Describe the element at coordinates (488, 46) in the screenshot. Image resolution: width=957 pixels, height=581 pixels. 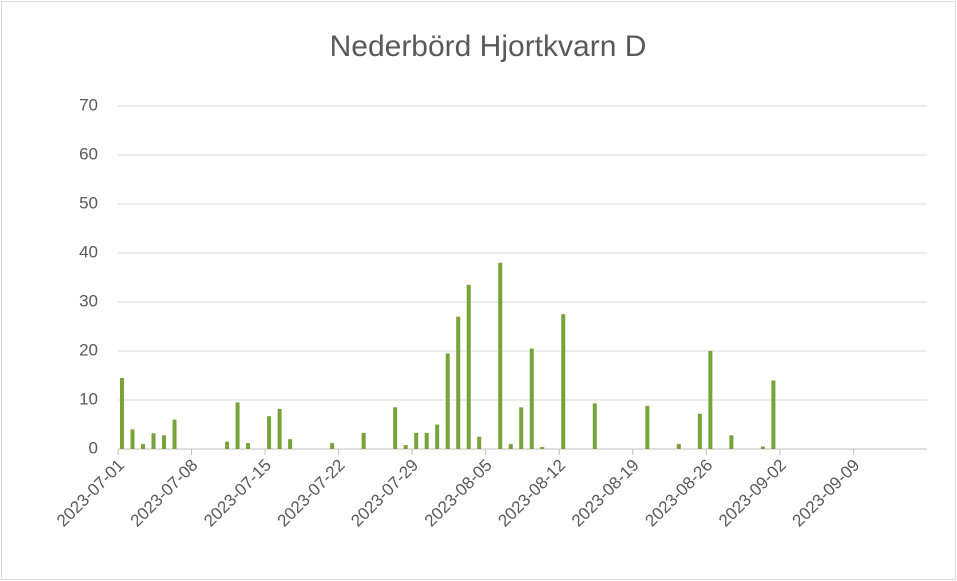
I see `chart-title: Nederbörd Hjortkvarn D` at that location.